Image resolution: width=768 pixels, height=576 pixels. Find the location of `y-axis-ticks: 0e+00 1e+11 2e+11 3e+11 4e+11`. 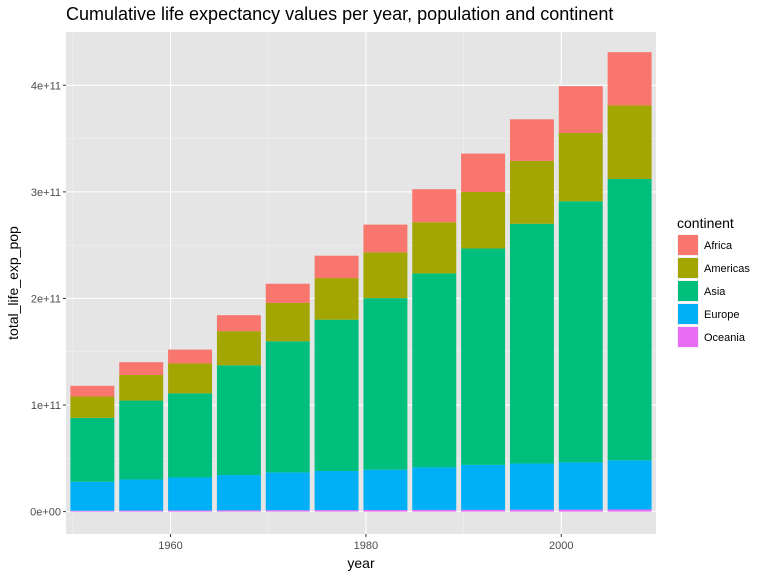

y-axis-ticks: 0e+00 1e+11 2e+11 3e+11 4e+11 is located at coordinates (48, 299).